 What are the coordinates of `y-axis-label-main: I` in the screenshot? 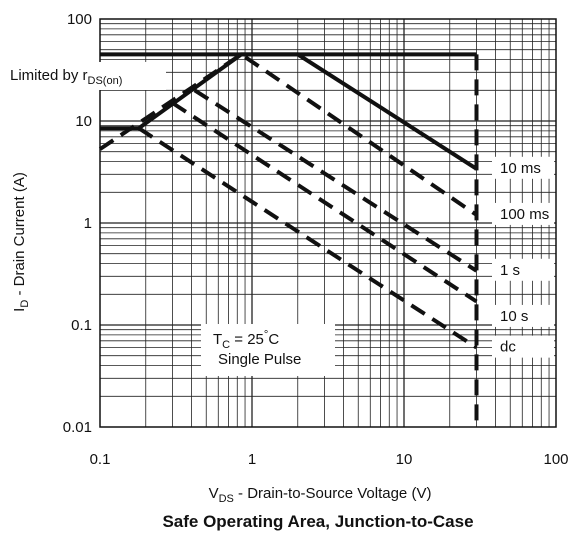 It's located at (19, 310).